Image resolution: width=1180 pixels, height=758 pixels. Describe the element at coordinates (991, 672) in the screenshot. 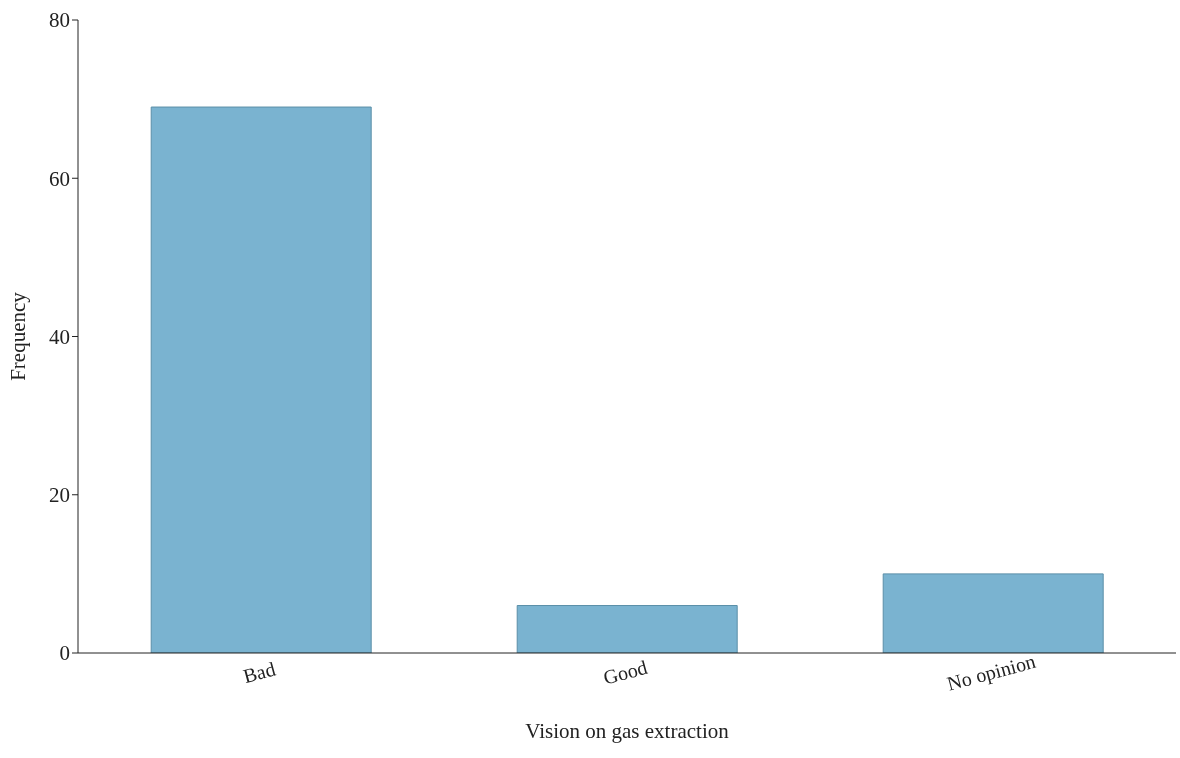

I see `x-tick-label: No opinion` at that location.